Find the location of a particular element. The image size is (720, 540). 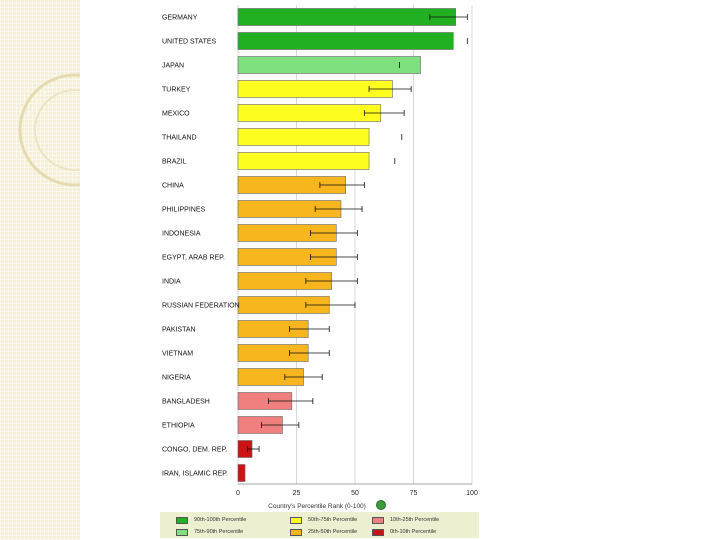

category-label: GERMANY is located at coordinates (180, 18).